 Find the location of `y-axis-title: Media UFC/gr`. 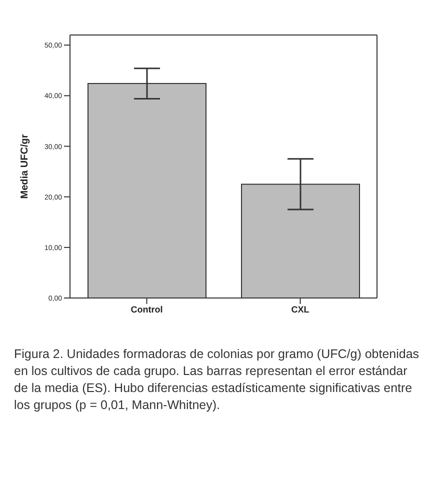

y-axis-title: Media UFC/gr is located at coordinates (25, 166).